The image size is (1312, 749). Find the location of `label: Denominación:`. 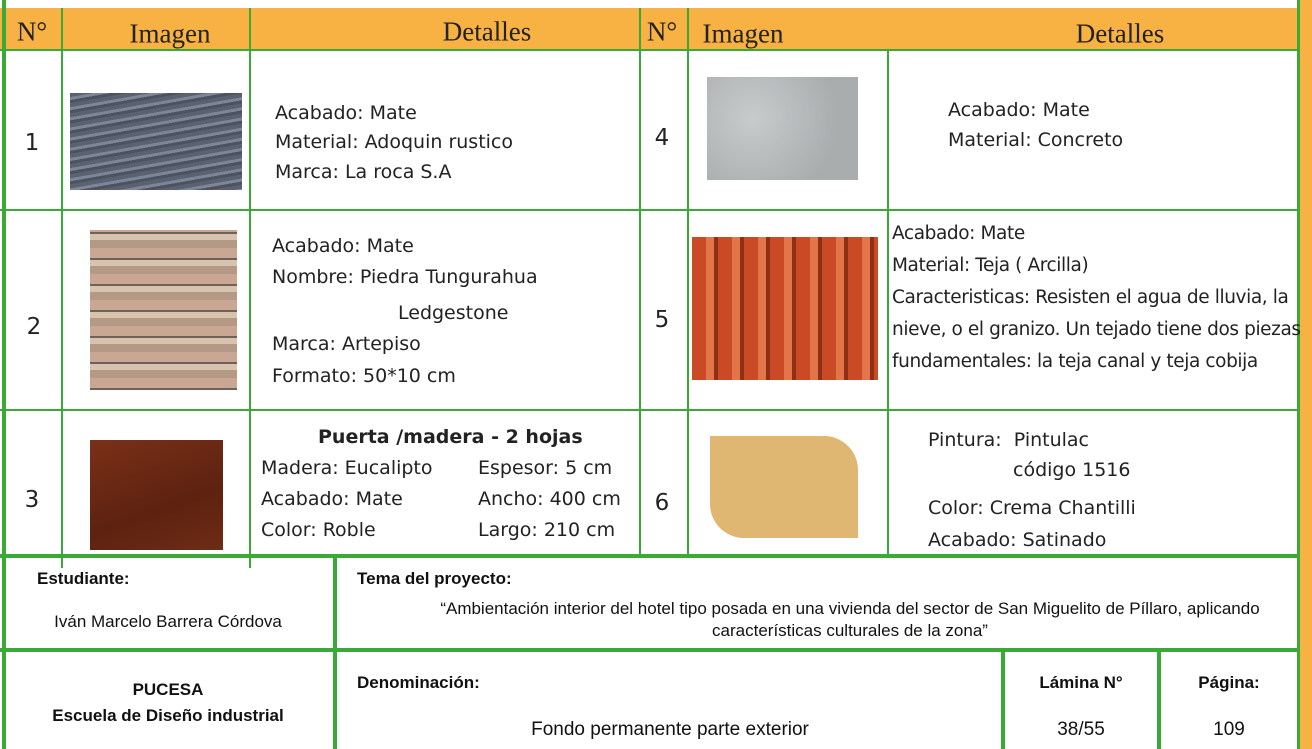

label: Denominación: is located at coordinates (418, 682).